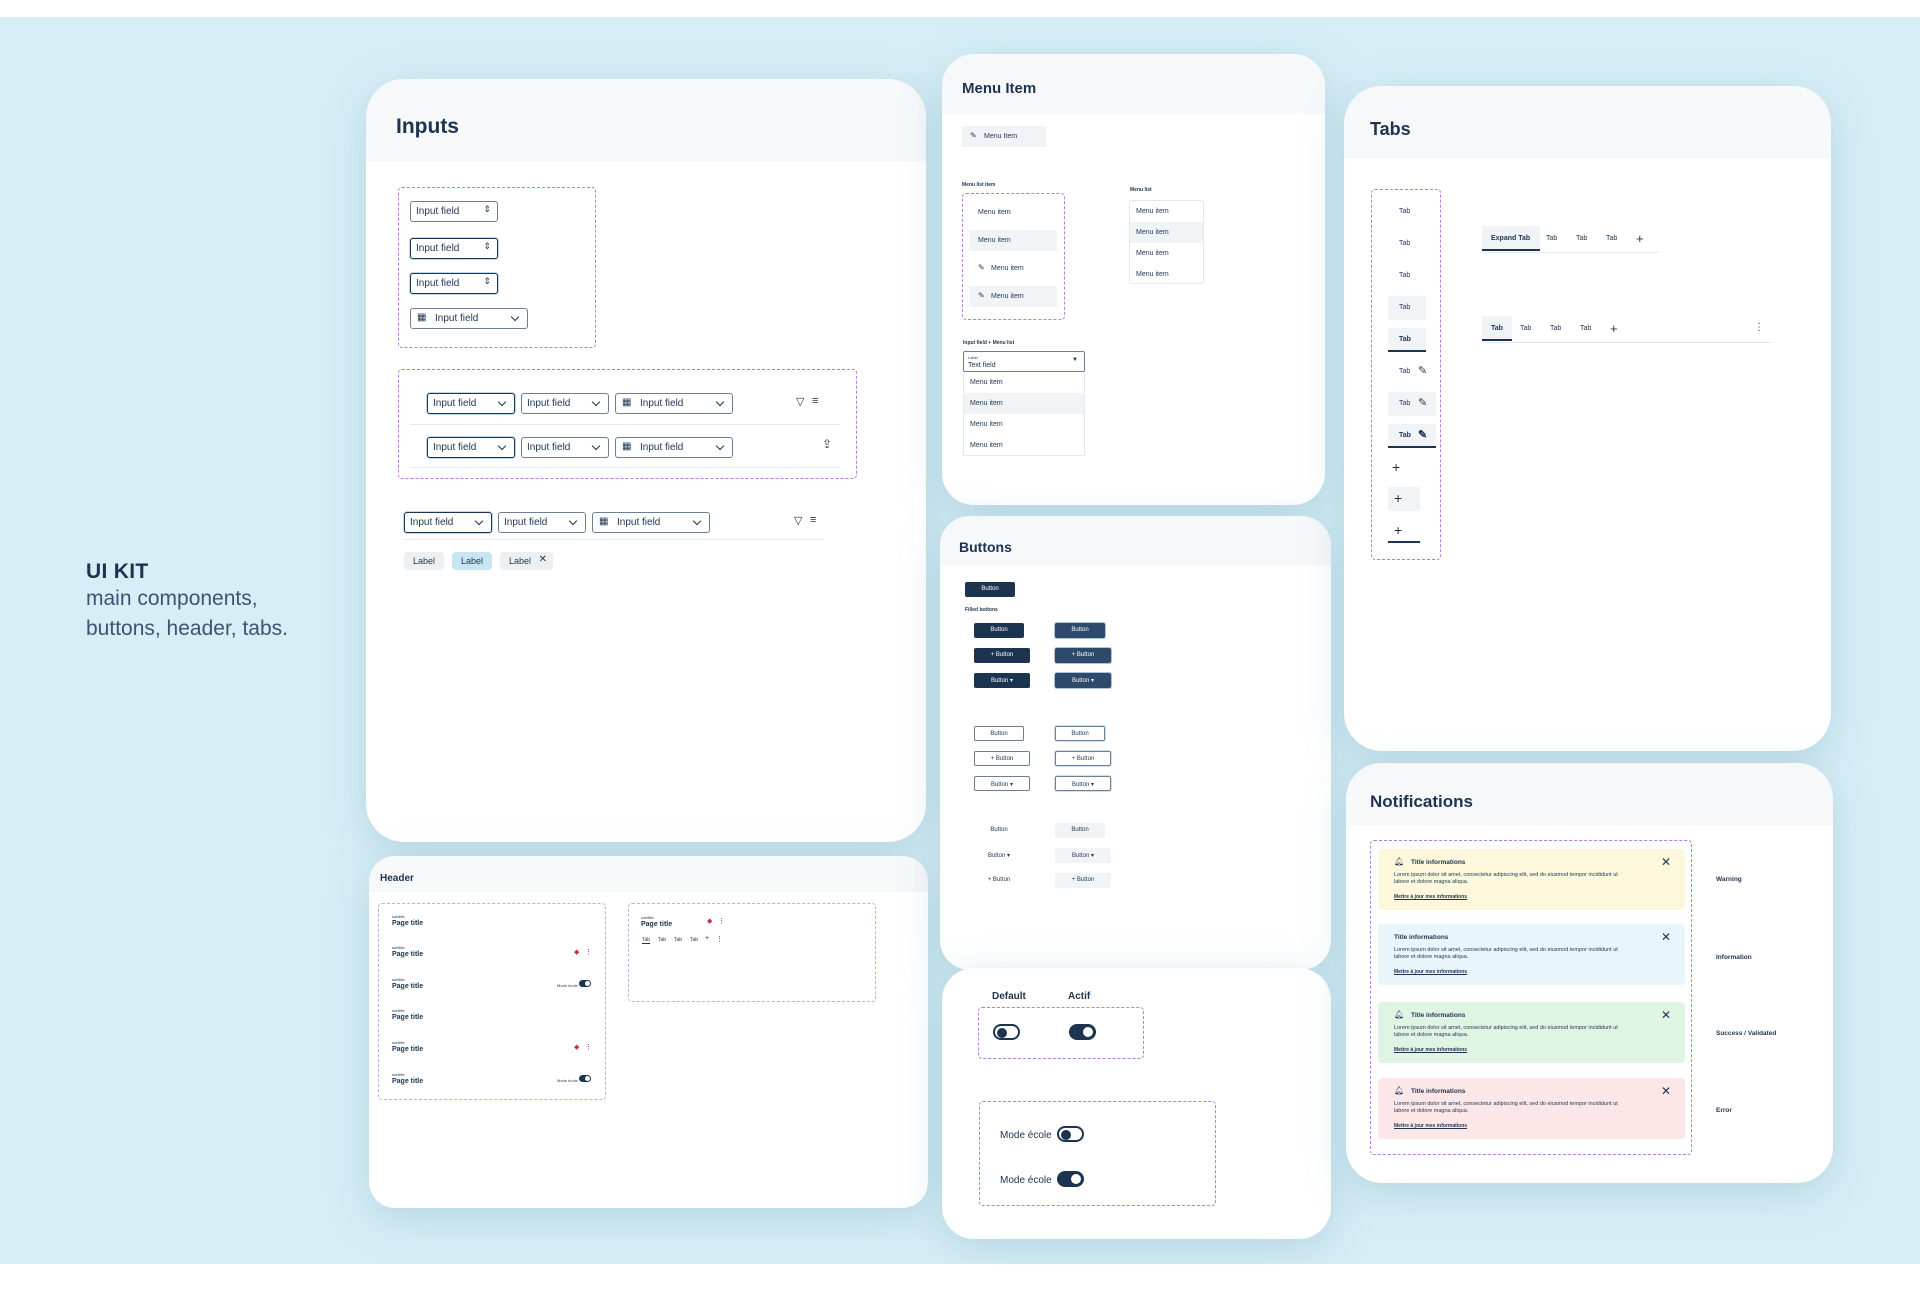 The image size is (1920, 1303). What do you see at coordinates (424, 561) in the screenshot?
I see `chip: Label` at bounding box center [424, 561].